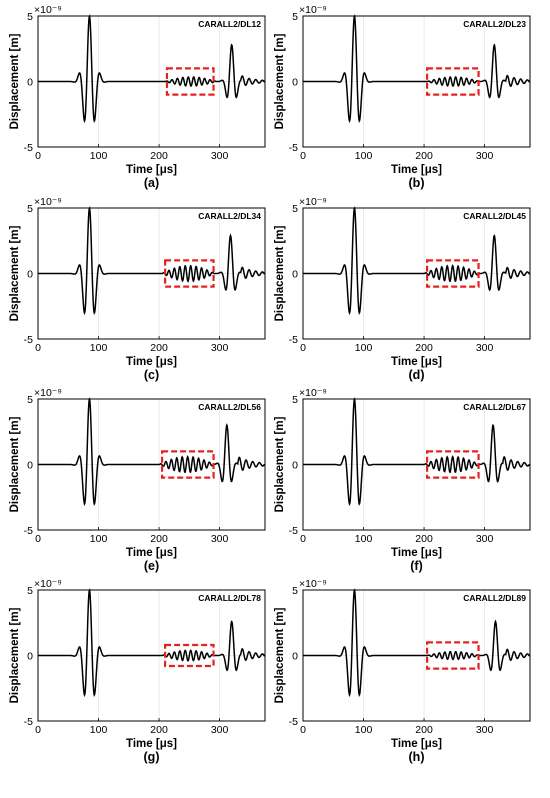 Image resolution: width=550 pixels, height=798 pixels. I want to click on series-tag-label: CARALL2/DL89, so click(494, 598).